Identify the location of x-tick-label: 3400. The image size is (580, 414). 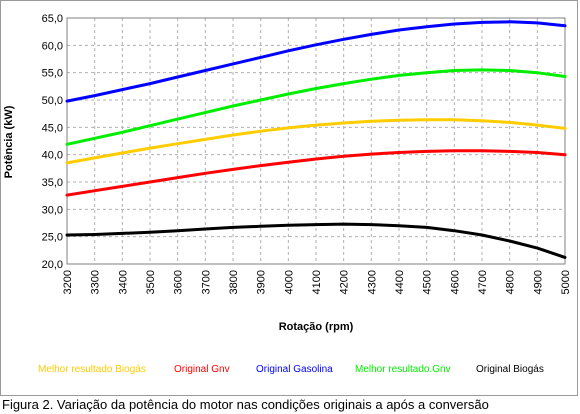
(123, 282).